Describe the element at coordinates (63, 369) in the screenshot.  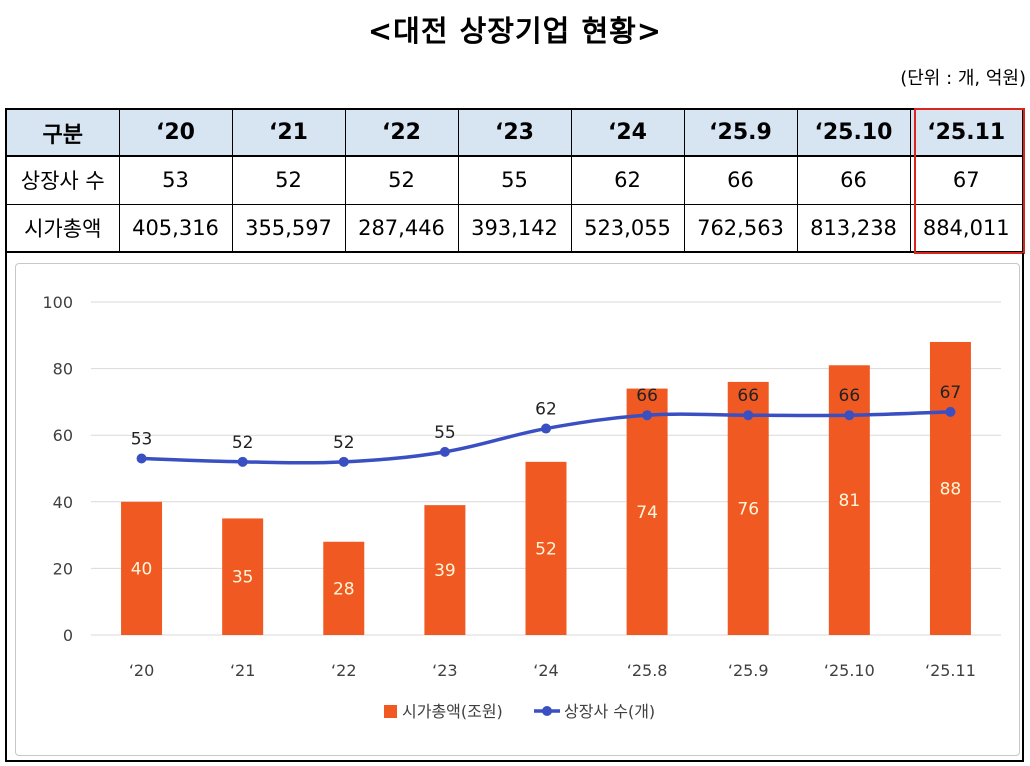
I see `y-tick-label: 80` at that location.